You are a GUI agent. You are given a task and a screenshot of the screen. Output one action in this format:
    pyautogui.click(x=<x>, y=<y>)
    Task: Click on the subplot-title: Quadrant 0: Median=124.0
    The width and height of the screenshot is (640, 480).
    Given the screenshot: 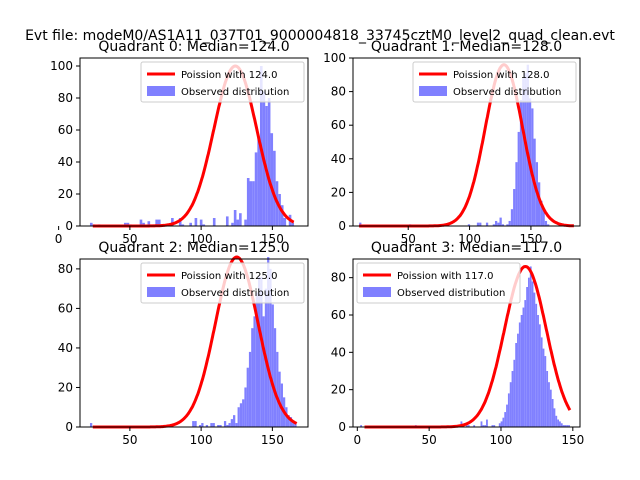 What is the action you would take?
    pyautogui.click(x=193, y=47)
    